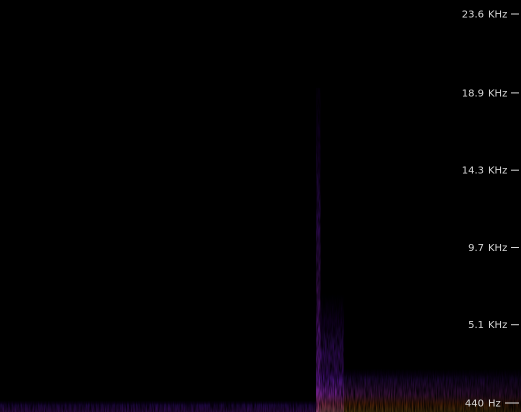  What do you see at coordinates (476, 325) in the screenshot?
I see `y-tick-label: 5.1` at bounding box center [476, 325].